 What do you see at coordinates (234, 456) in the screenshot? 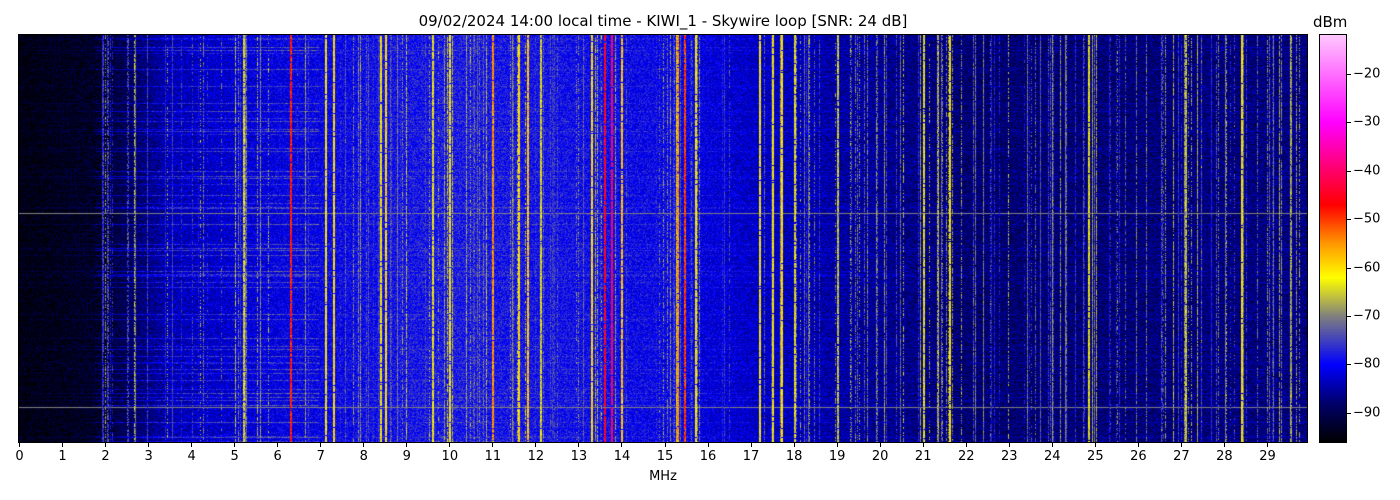
I see `x-tick-label: 5` at bounding box center [234, 456].